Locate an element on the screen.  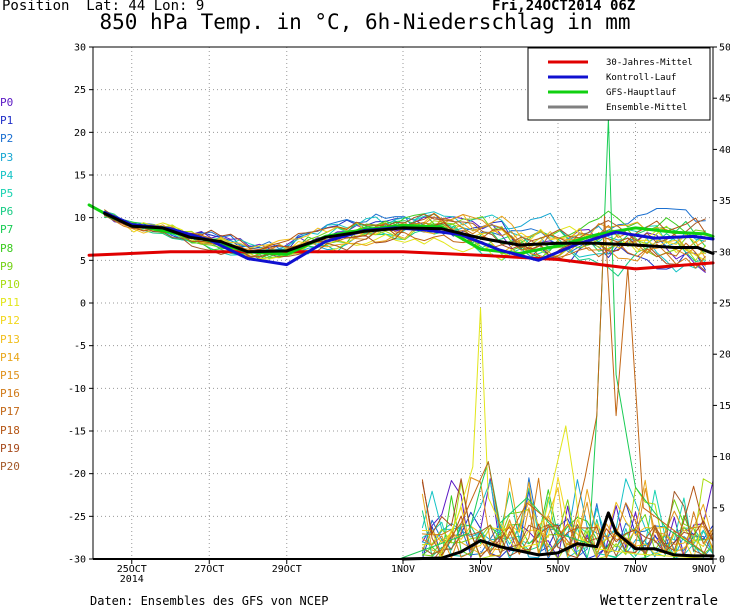
y-right-tick-label: 50 is located at coordinates (724, 48).